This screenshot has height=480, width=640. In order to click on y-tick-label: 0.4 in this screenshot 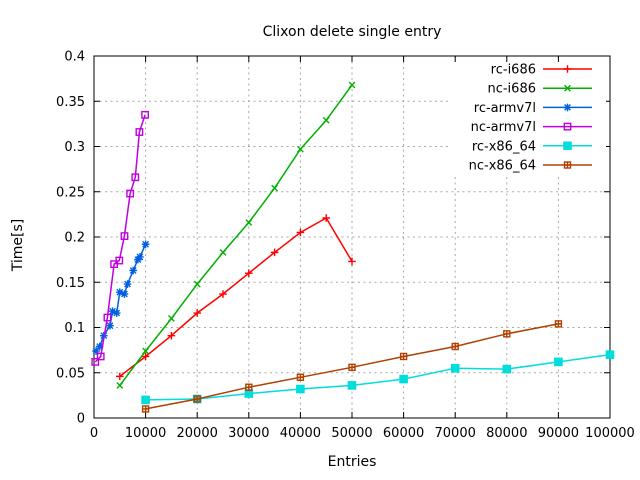, I will do `click(74, 57)`.